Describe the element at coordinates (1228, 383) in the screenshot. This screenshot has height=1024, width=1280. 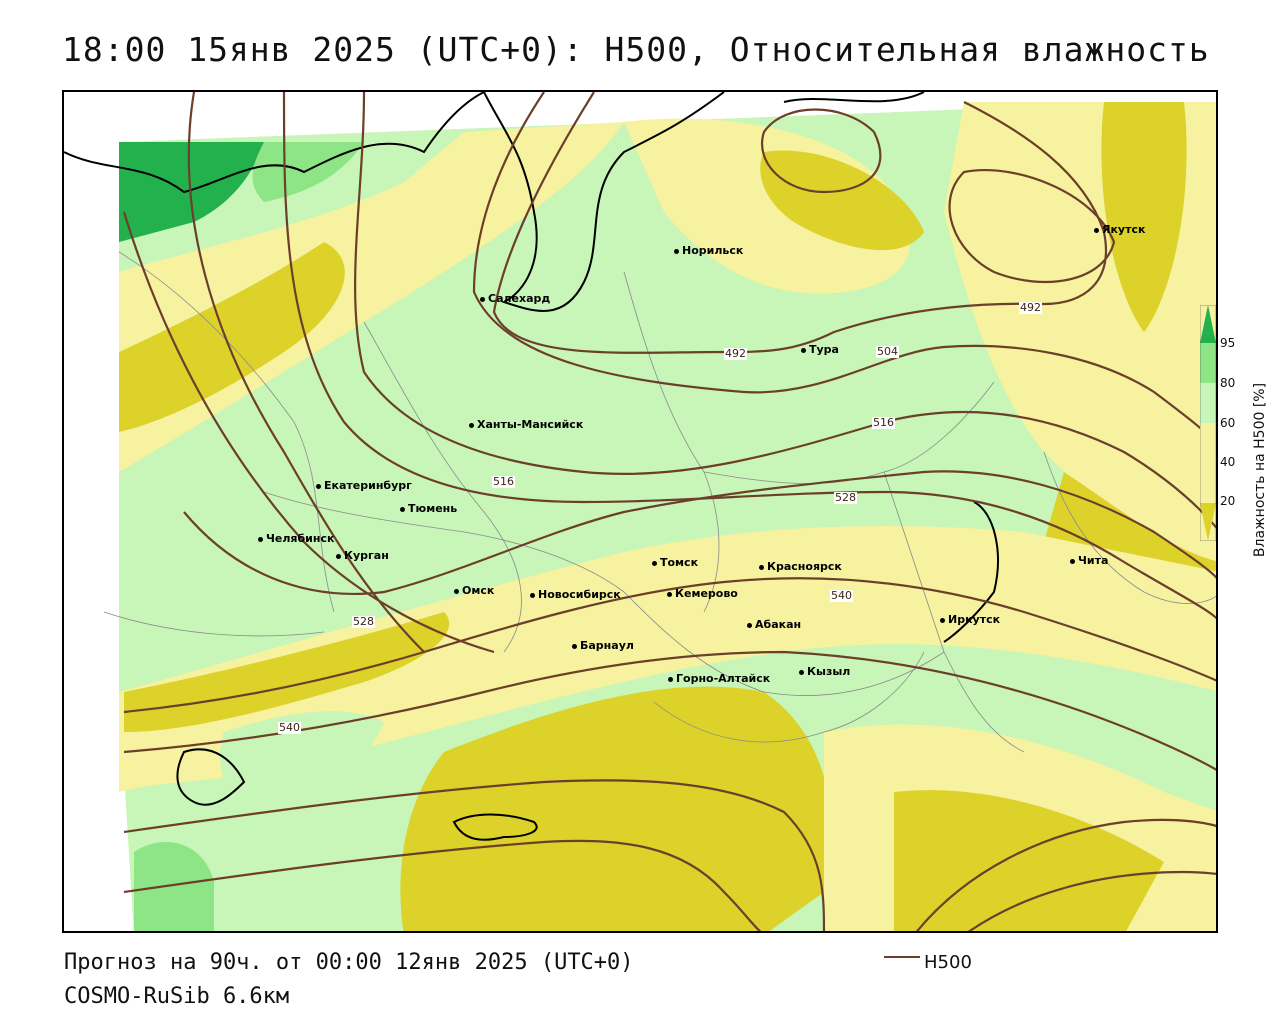
I see `colorbar-tick: 80` at that location.